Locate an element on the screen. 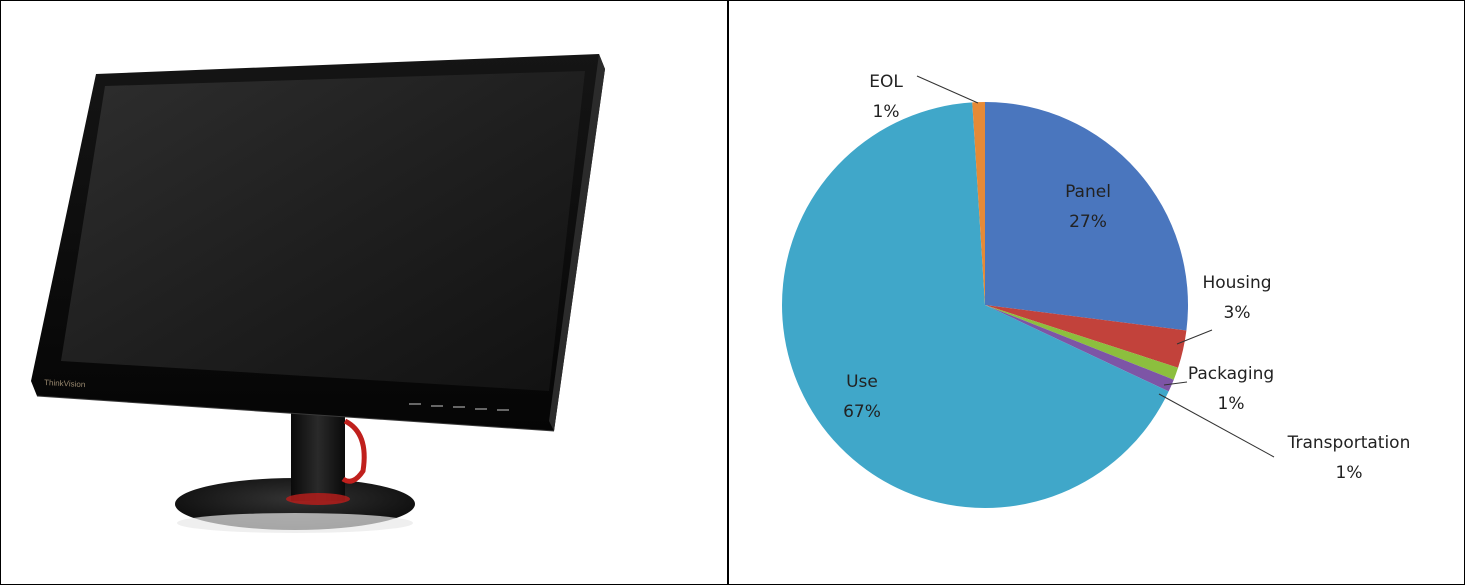 The height and width of the screenshot is (585, 1465). pie-slice-eol is located at coordinates (978, 203).